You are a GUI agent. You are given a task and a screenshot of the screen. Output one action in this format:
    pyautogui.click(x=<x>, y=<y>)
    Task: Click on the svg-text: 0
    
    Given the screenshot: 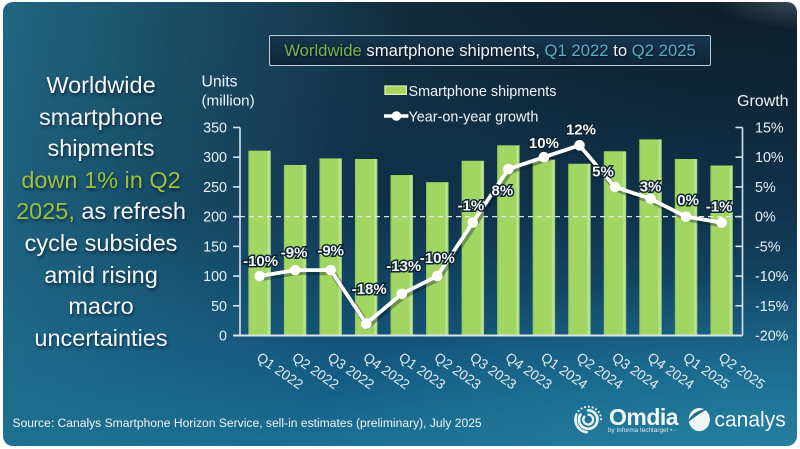 What is the action you would take?
    pyautogui.click(x=223, y=337)
    